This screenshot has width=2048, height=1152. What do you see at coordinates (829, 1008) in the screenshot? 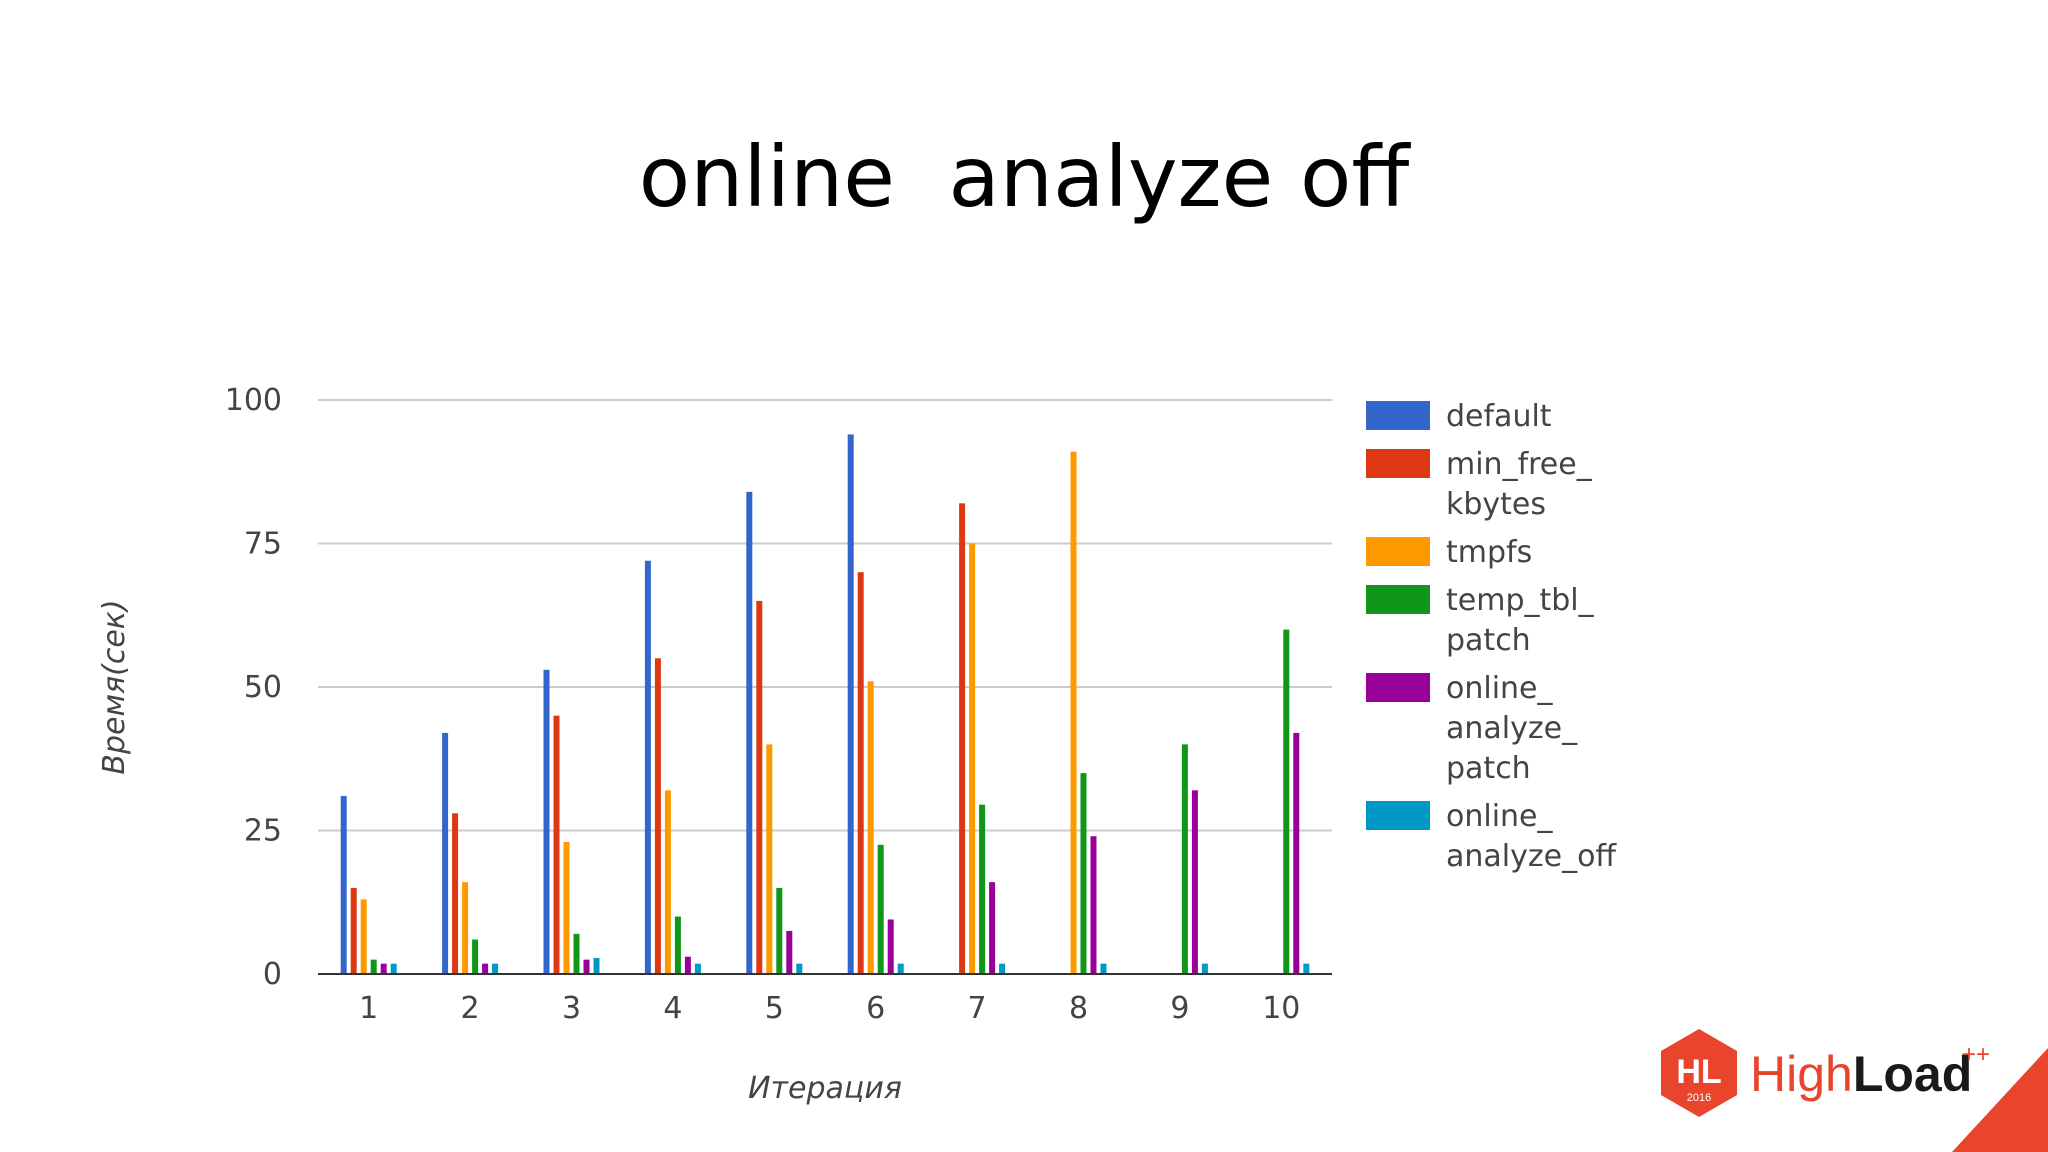
I see `x-axis-ticks: 1 2 3 4 5 6 7 8 9 10` at bounding box center [829, 1008].